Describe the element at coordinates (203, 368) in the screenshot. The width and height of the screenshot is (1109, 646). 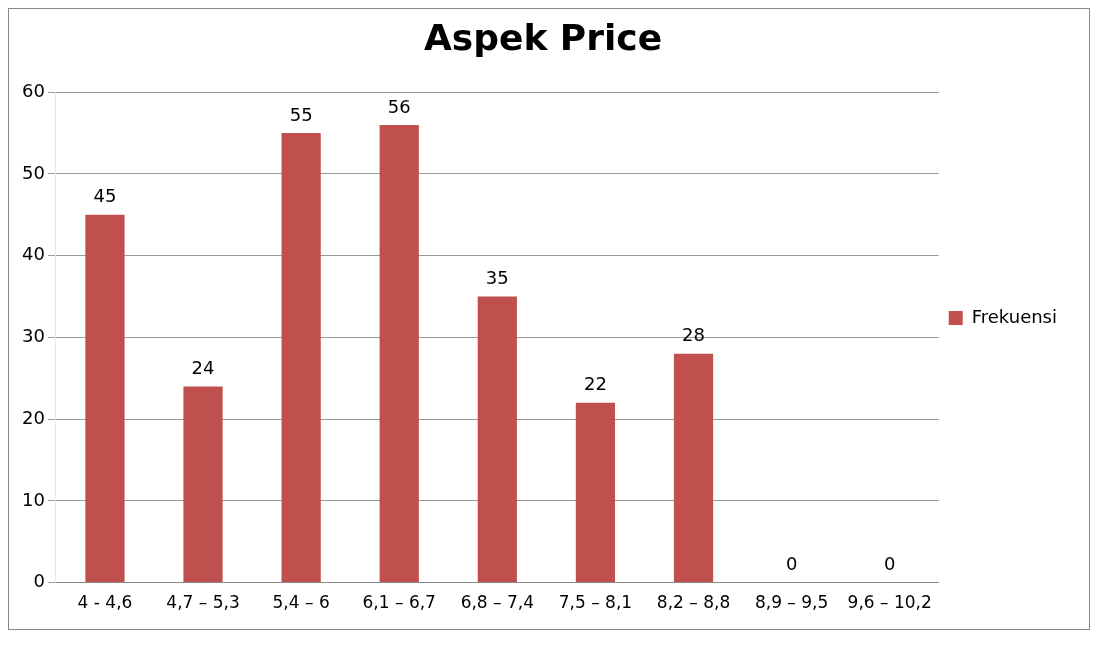
I see `data-label: 24` at that location.